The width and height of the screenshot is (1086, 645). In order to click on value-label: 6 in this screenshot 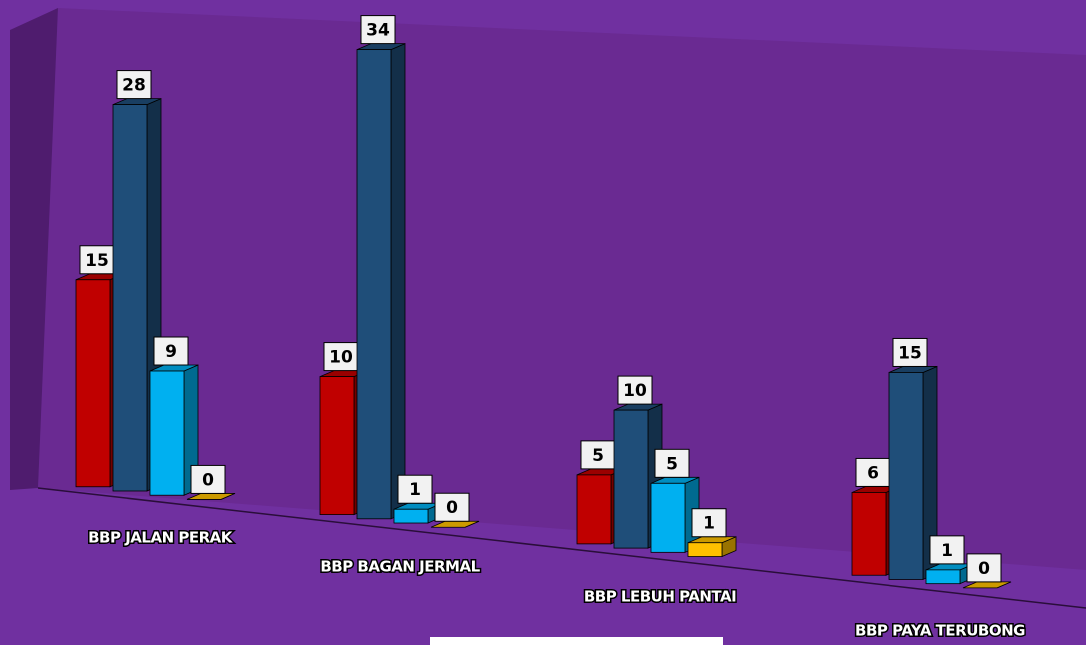, I will do `click(873, 473)`.